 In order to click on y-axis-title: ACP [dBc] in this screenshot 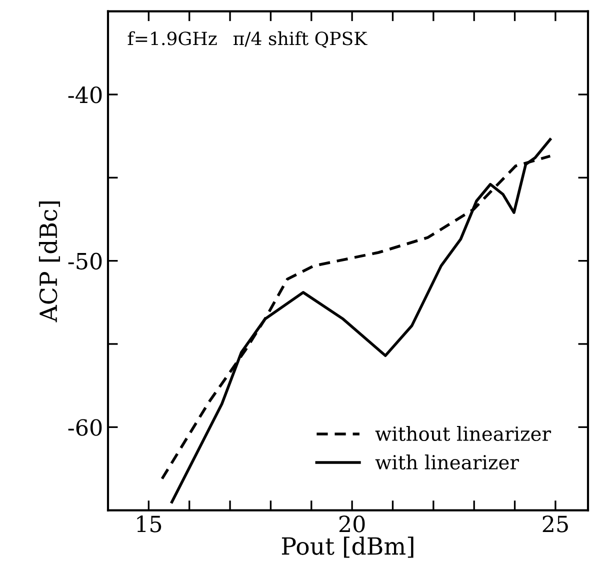, I will do `click(49, 262)`.